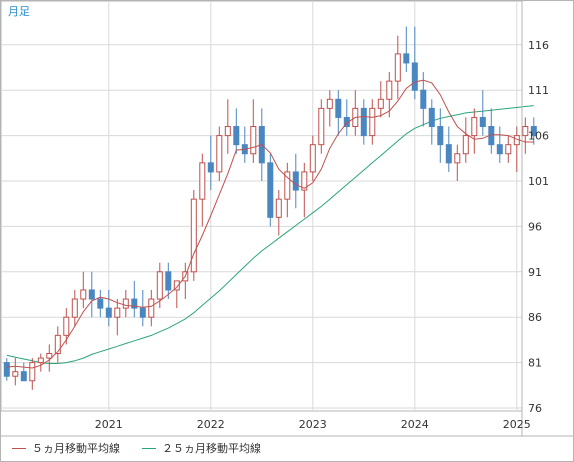  Describe the element at coordinates (211, 448) in the screenshot. I see `legend-label-ma25: ２５ヵ月移動平均線` at that location.